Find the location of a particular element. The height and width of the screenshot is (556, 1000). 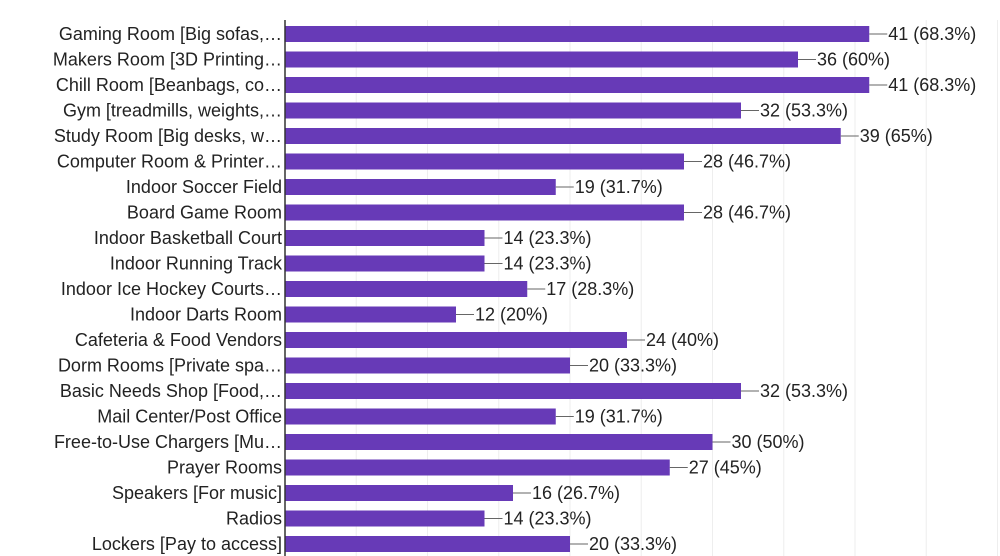

value-label: 39 (65%) is located at coordinates (896, 136).